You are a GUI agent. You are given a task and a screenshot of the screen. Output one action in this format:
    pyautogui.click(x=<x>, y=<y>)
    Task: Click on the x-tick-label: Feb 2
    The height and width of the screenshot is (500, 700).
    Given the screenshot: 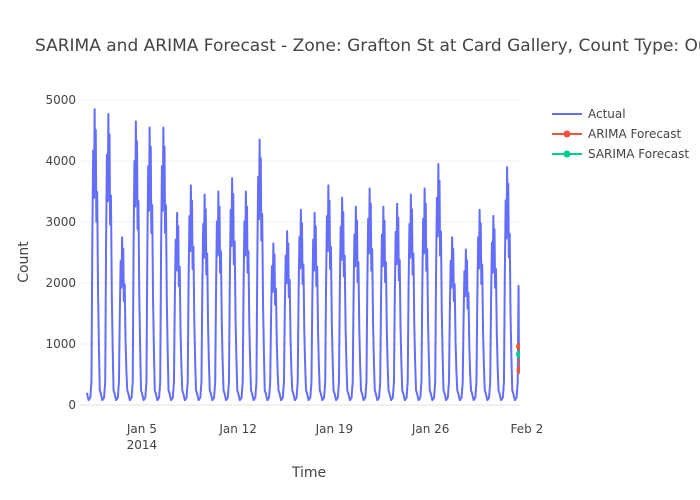 What is the action you would take?
    pyautogui.click(x=527, y=429)
    